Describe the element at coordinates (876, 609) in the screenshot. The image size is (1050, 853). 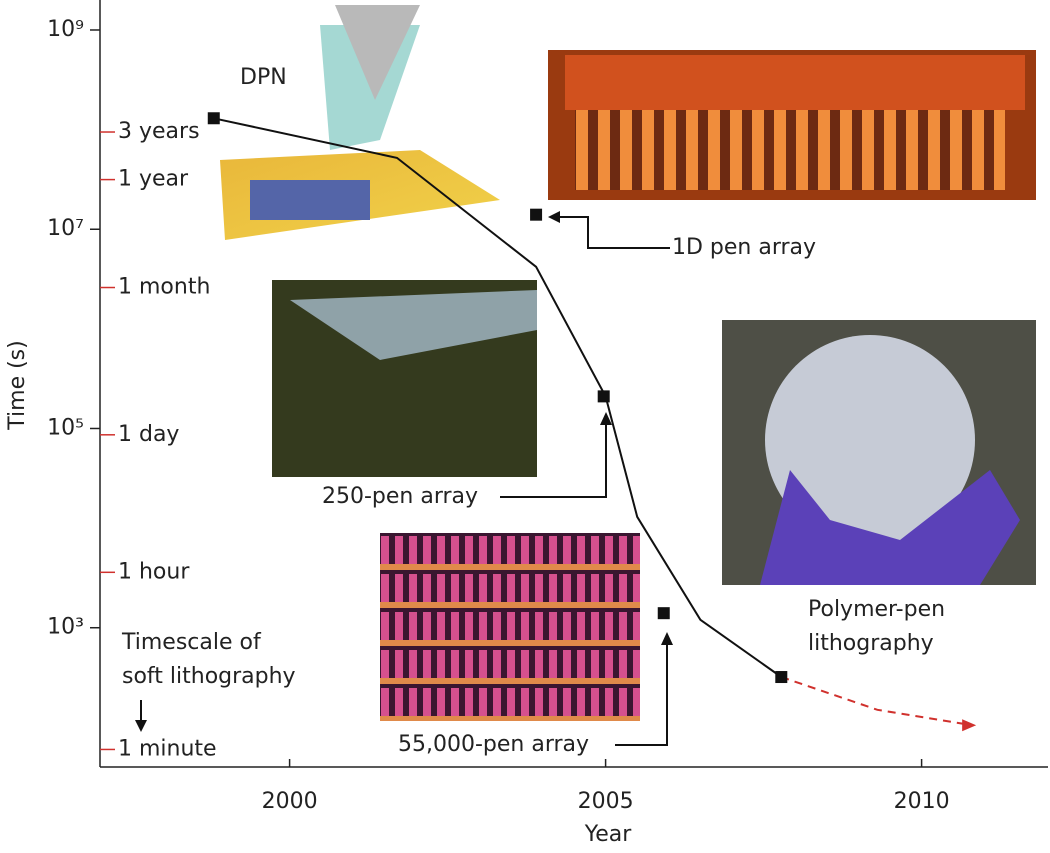
I see `label: Polymer-pen` at that location.